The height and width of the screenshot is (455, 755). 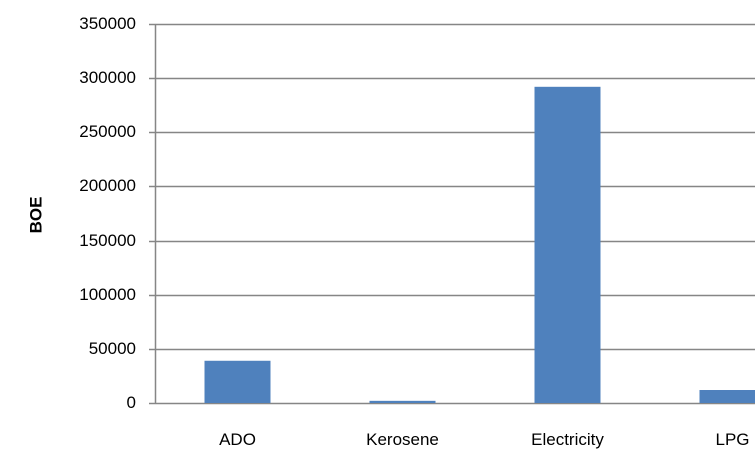 I want to click on bar-lpg, so click(x=727, y=396).